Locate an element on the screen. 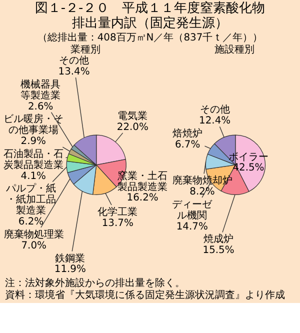 This screenshot has height=333, width=300. slice-label: 鉄鋼業 is located at coordinates (70, 258).